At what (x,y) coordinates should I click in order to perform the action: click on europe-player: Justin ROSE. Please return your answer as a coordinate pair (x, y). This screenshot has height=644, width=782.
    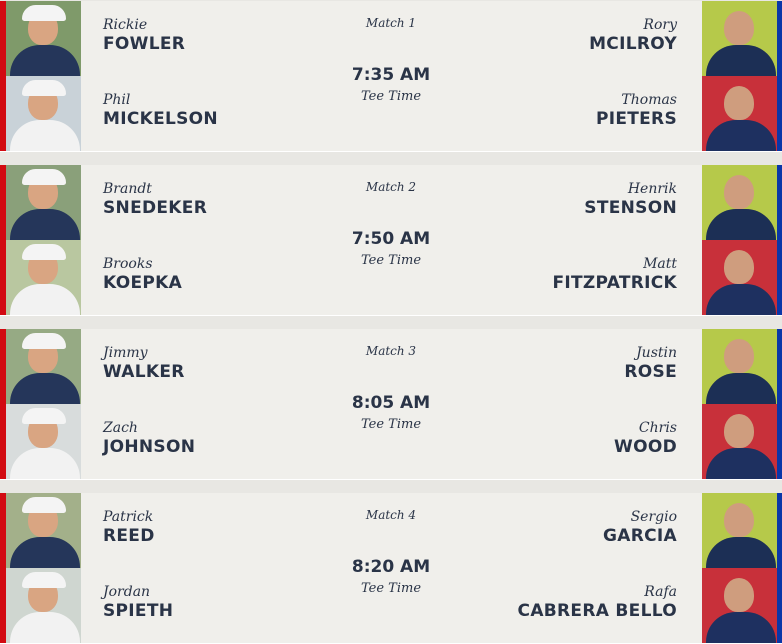
    Looking at the image, I should click on (650, 364).